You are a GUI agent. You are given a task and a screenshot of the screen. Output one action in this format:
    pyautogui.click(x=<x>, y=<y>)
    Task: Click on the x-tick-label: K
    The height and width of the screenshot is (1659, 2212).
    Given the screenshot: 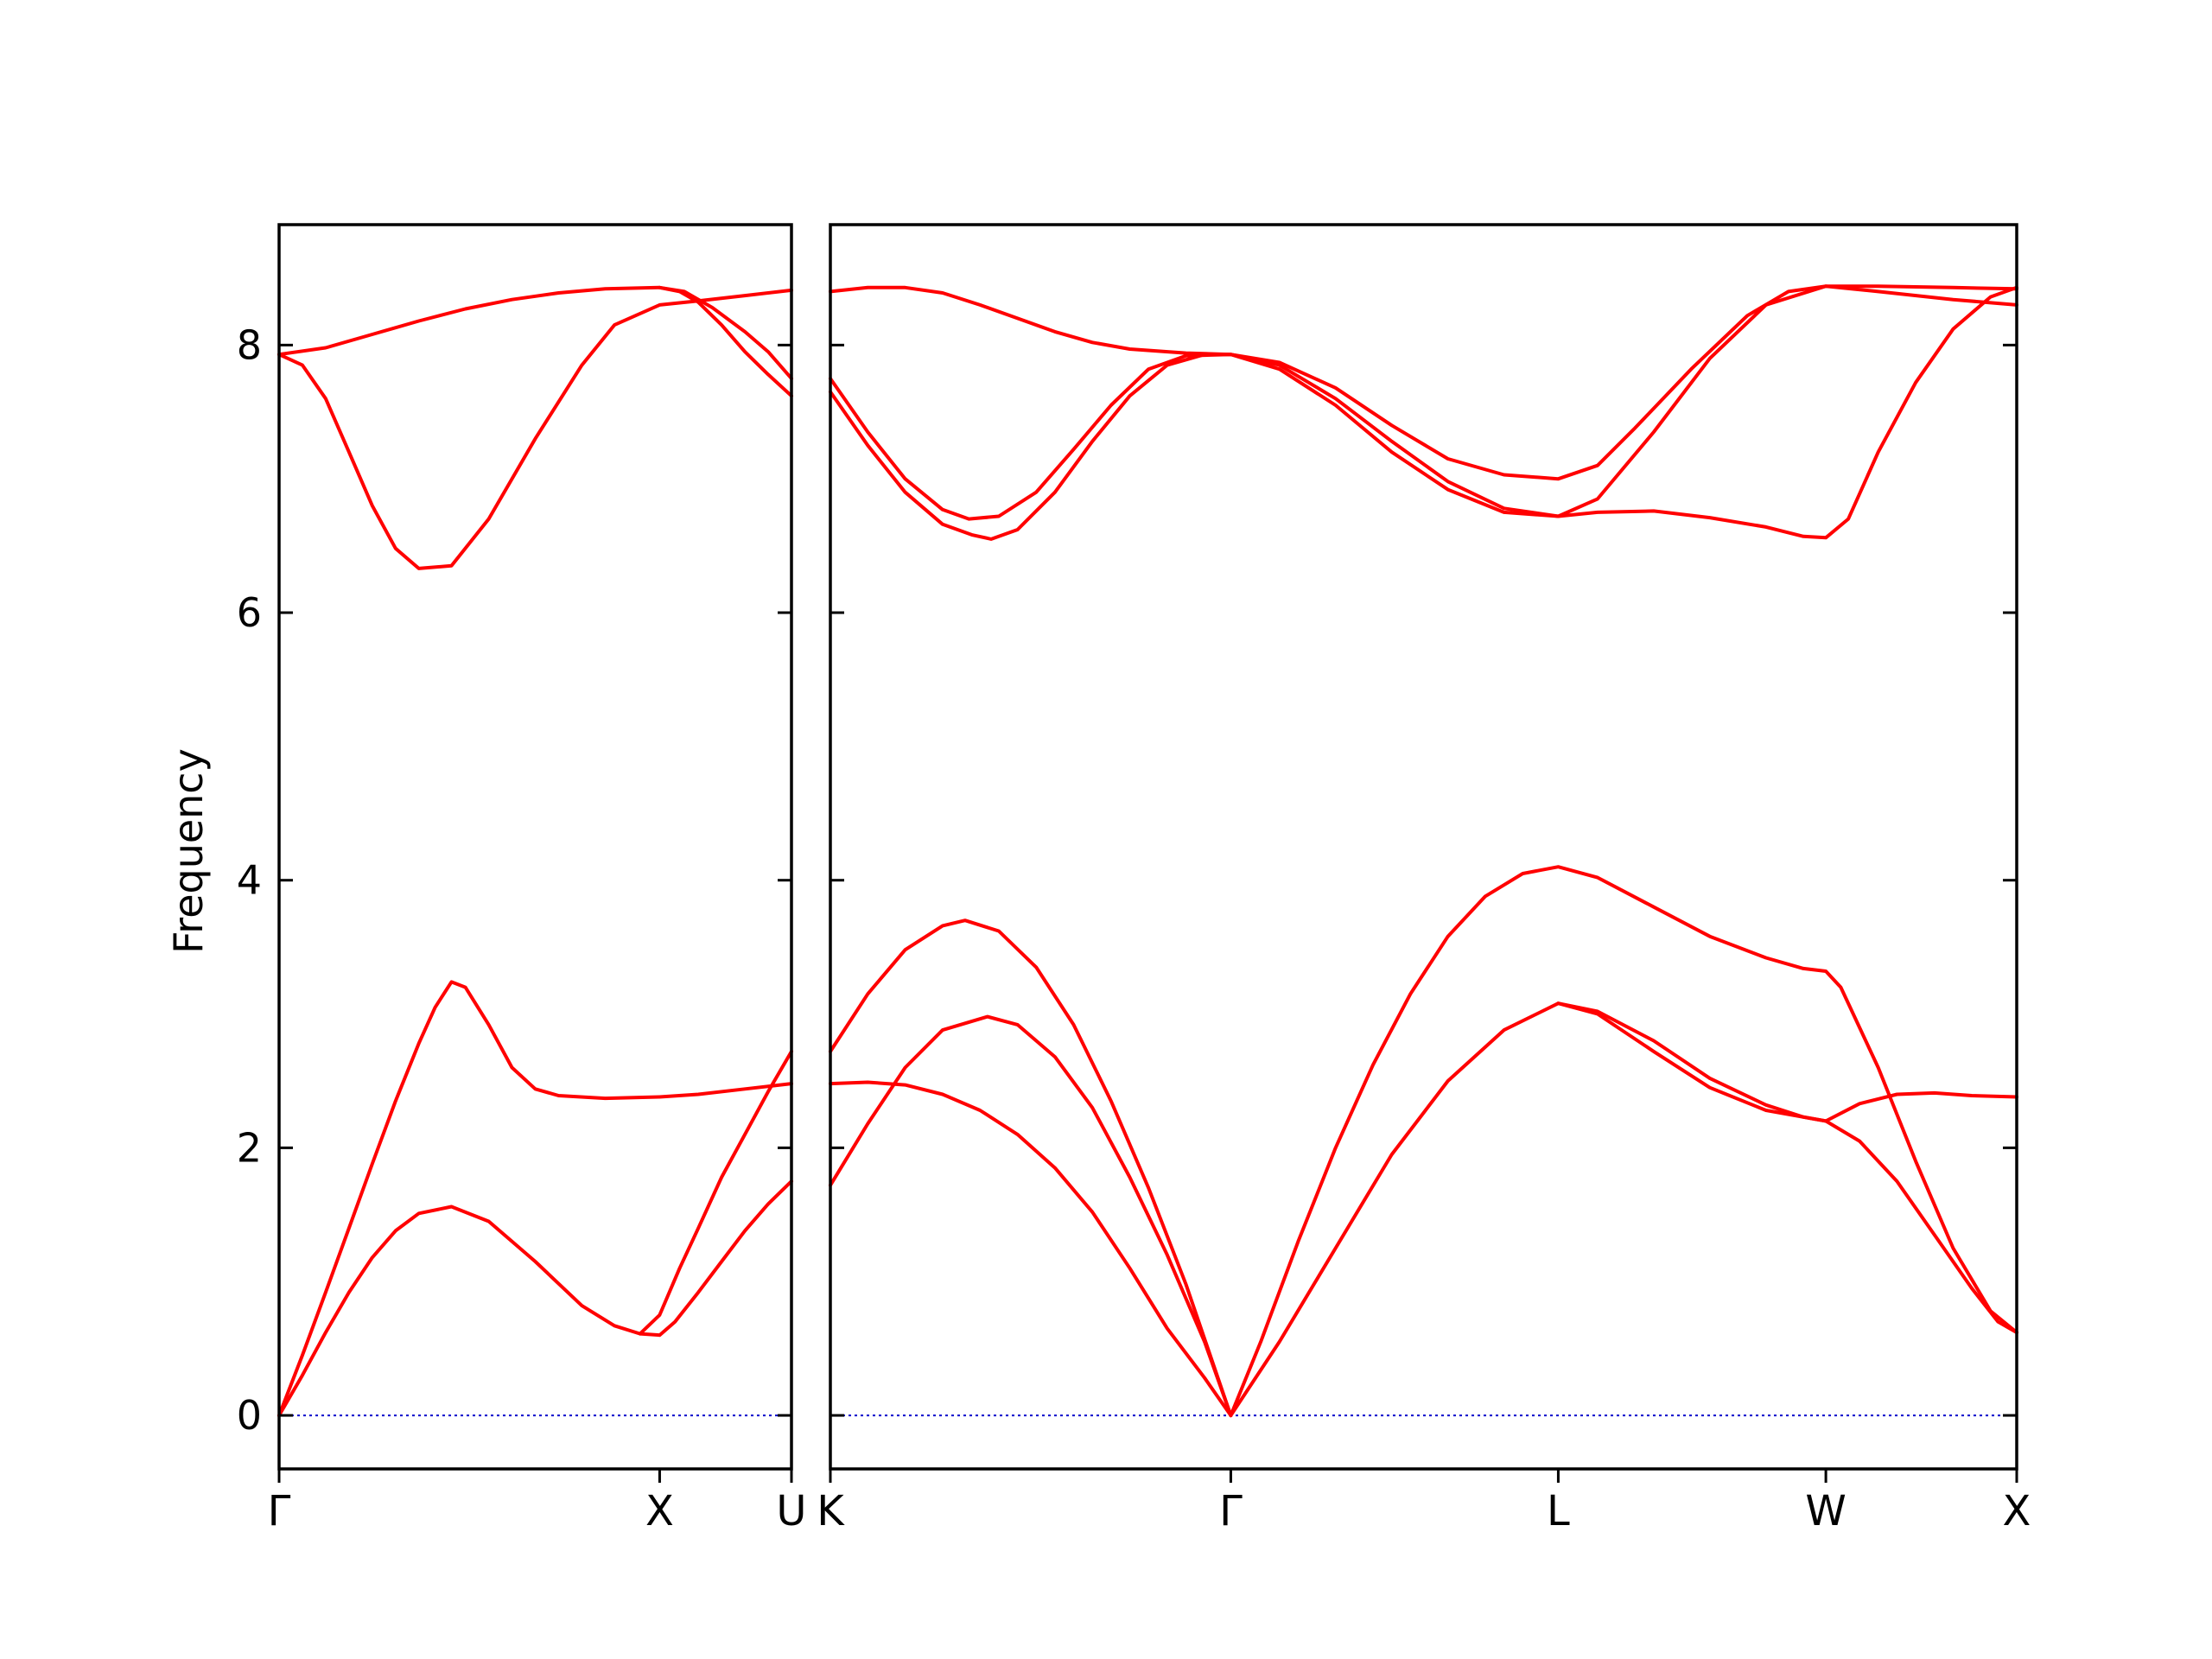 What is the action you would take?
    pyautogui.click(x=831, y=1511)
    